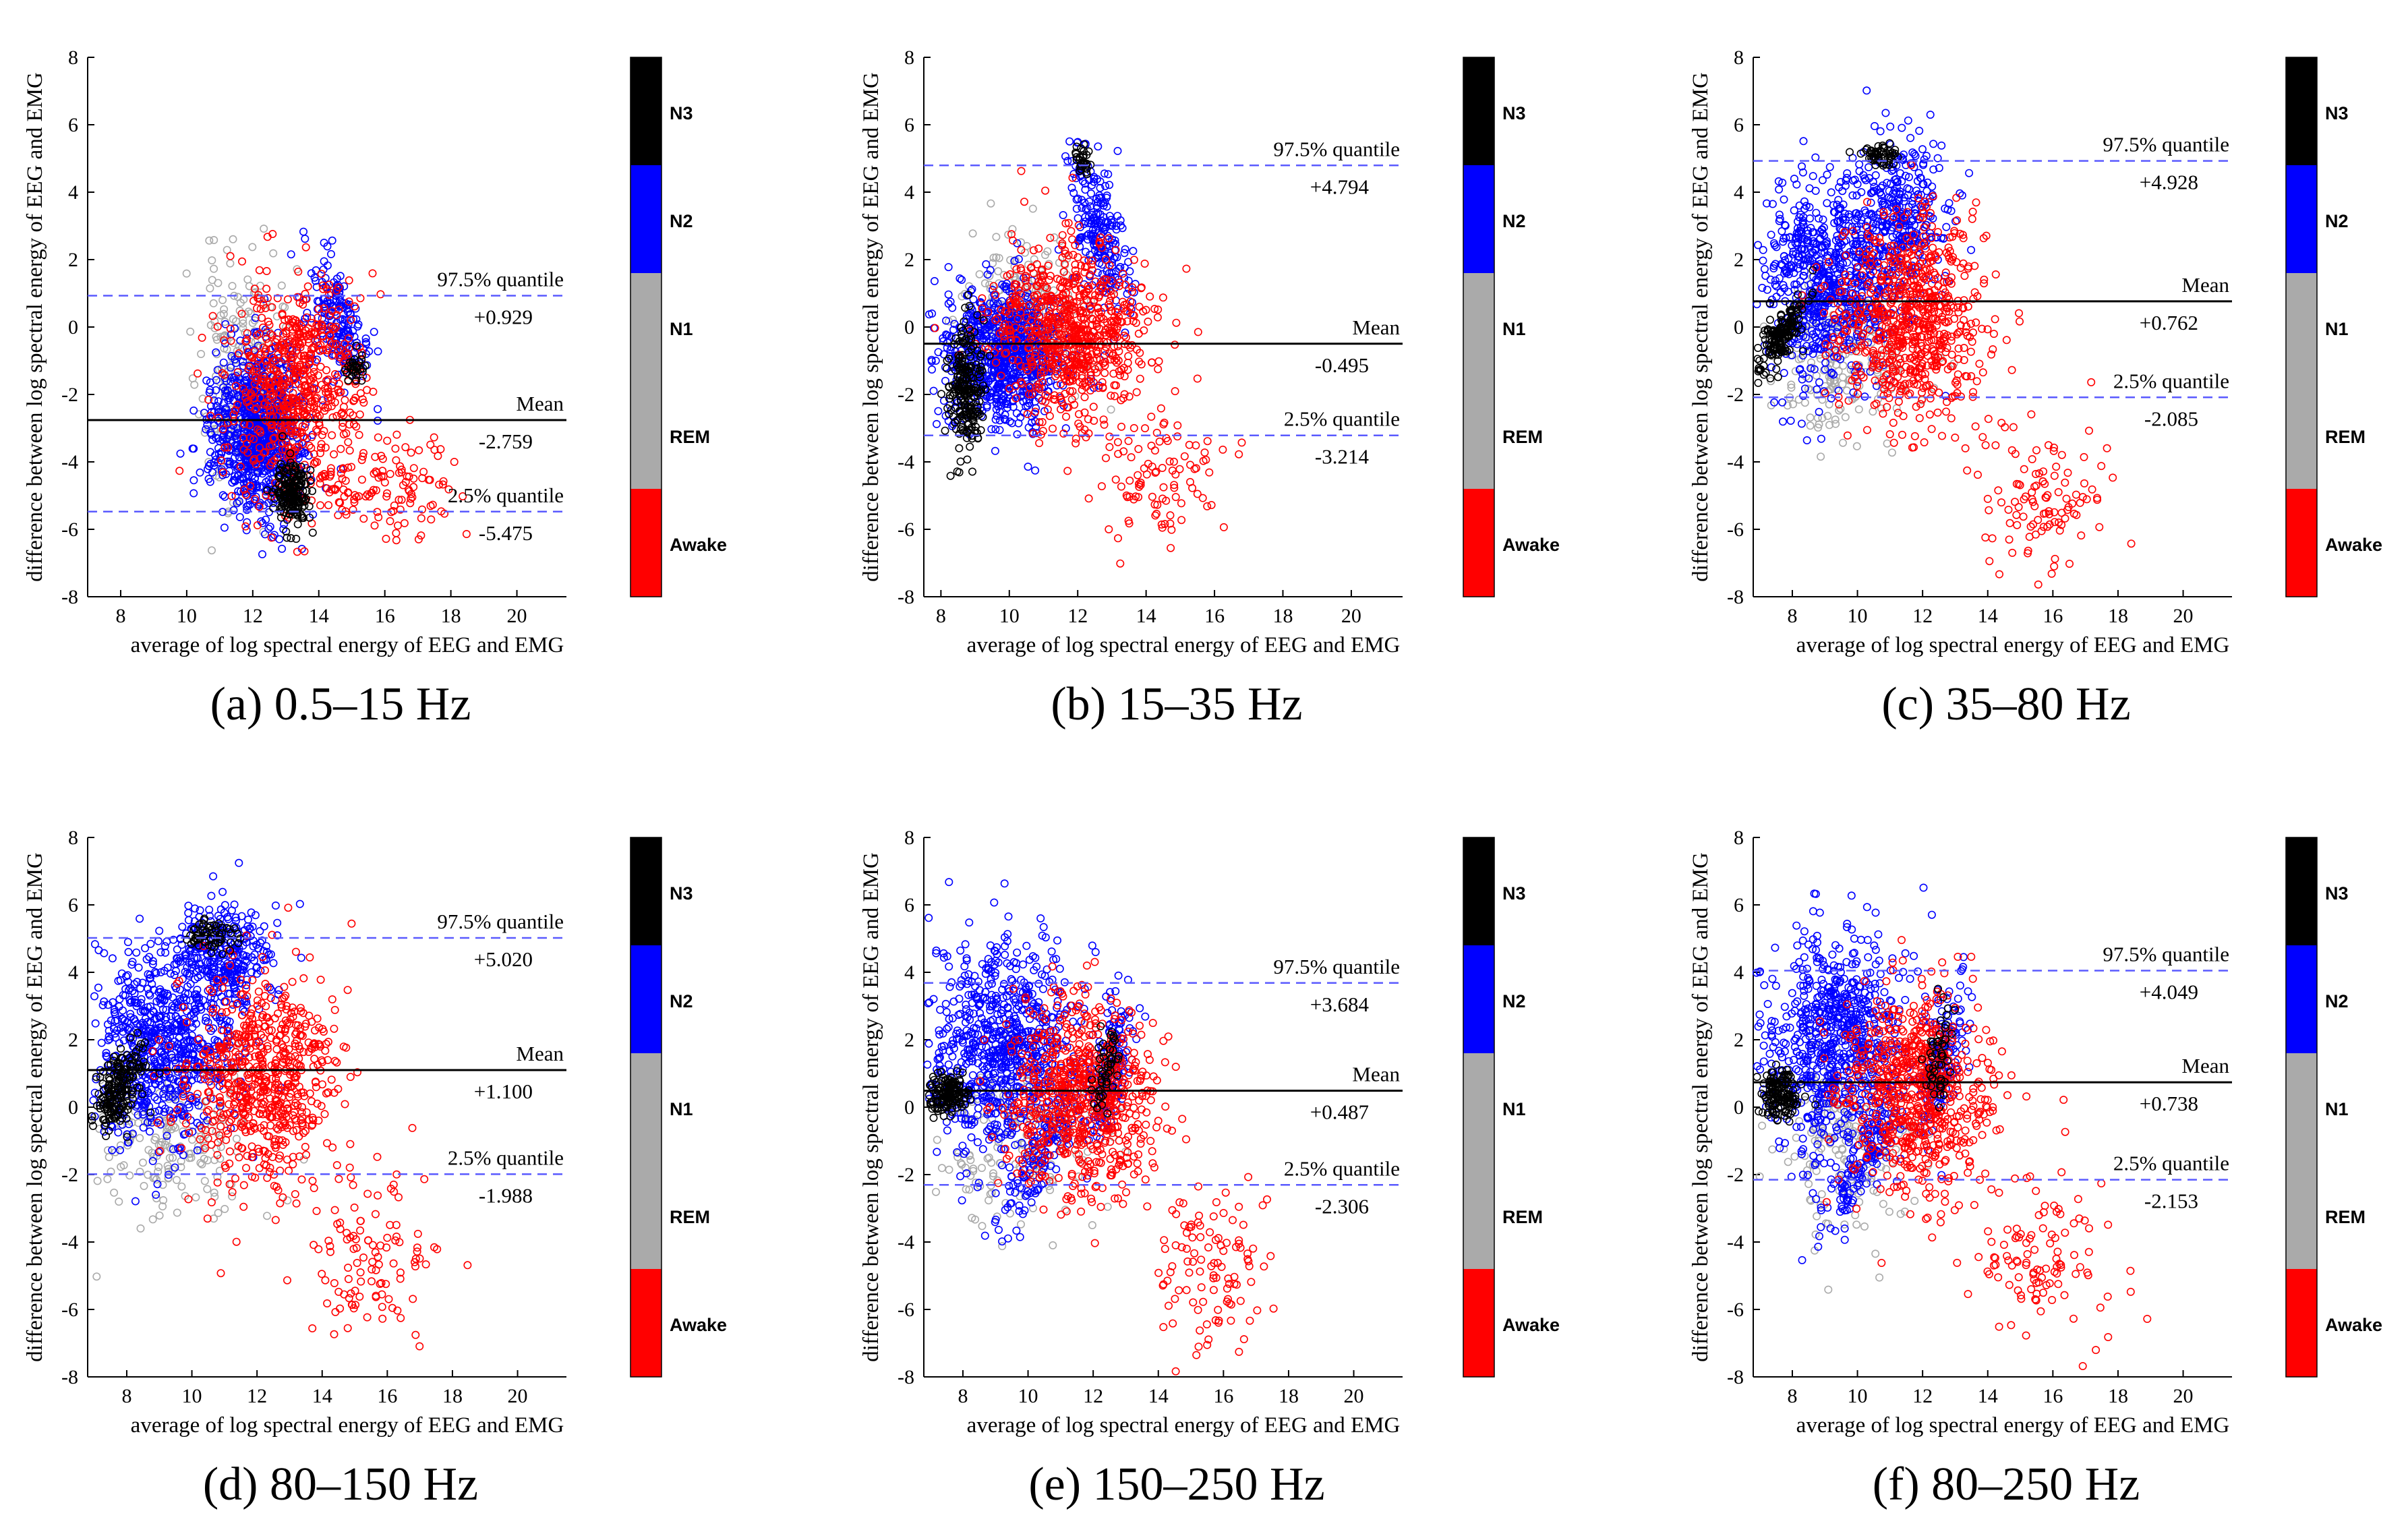 Image resolution: width=2408 pixels, height=1536 pixels. What do you see at coordinates (906, 530) in the screenshot?
I see `y-tick-label: -6` at bounding box center [906, 530].